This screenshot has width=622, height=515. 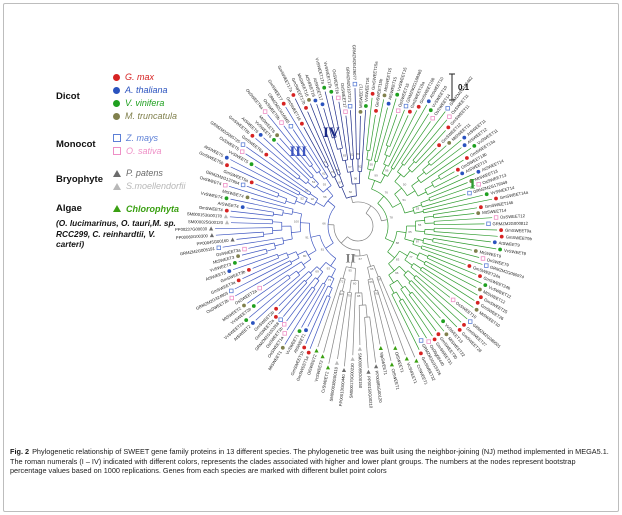 What do you see at coordinates (229, 252) in the screenshot?
I see `leaf-label: OsSWEET3a` at bounding box center [229, 252].